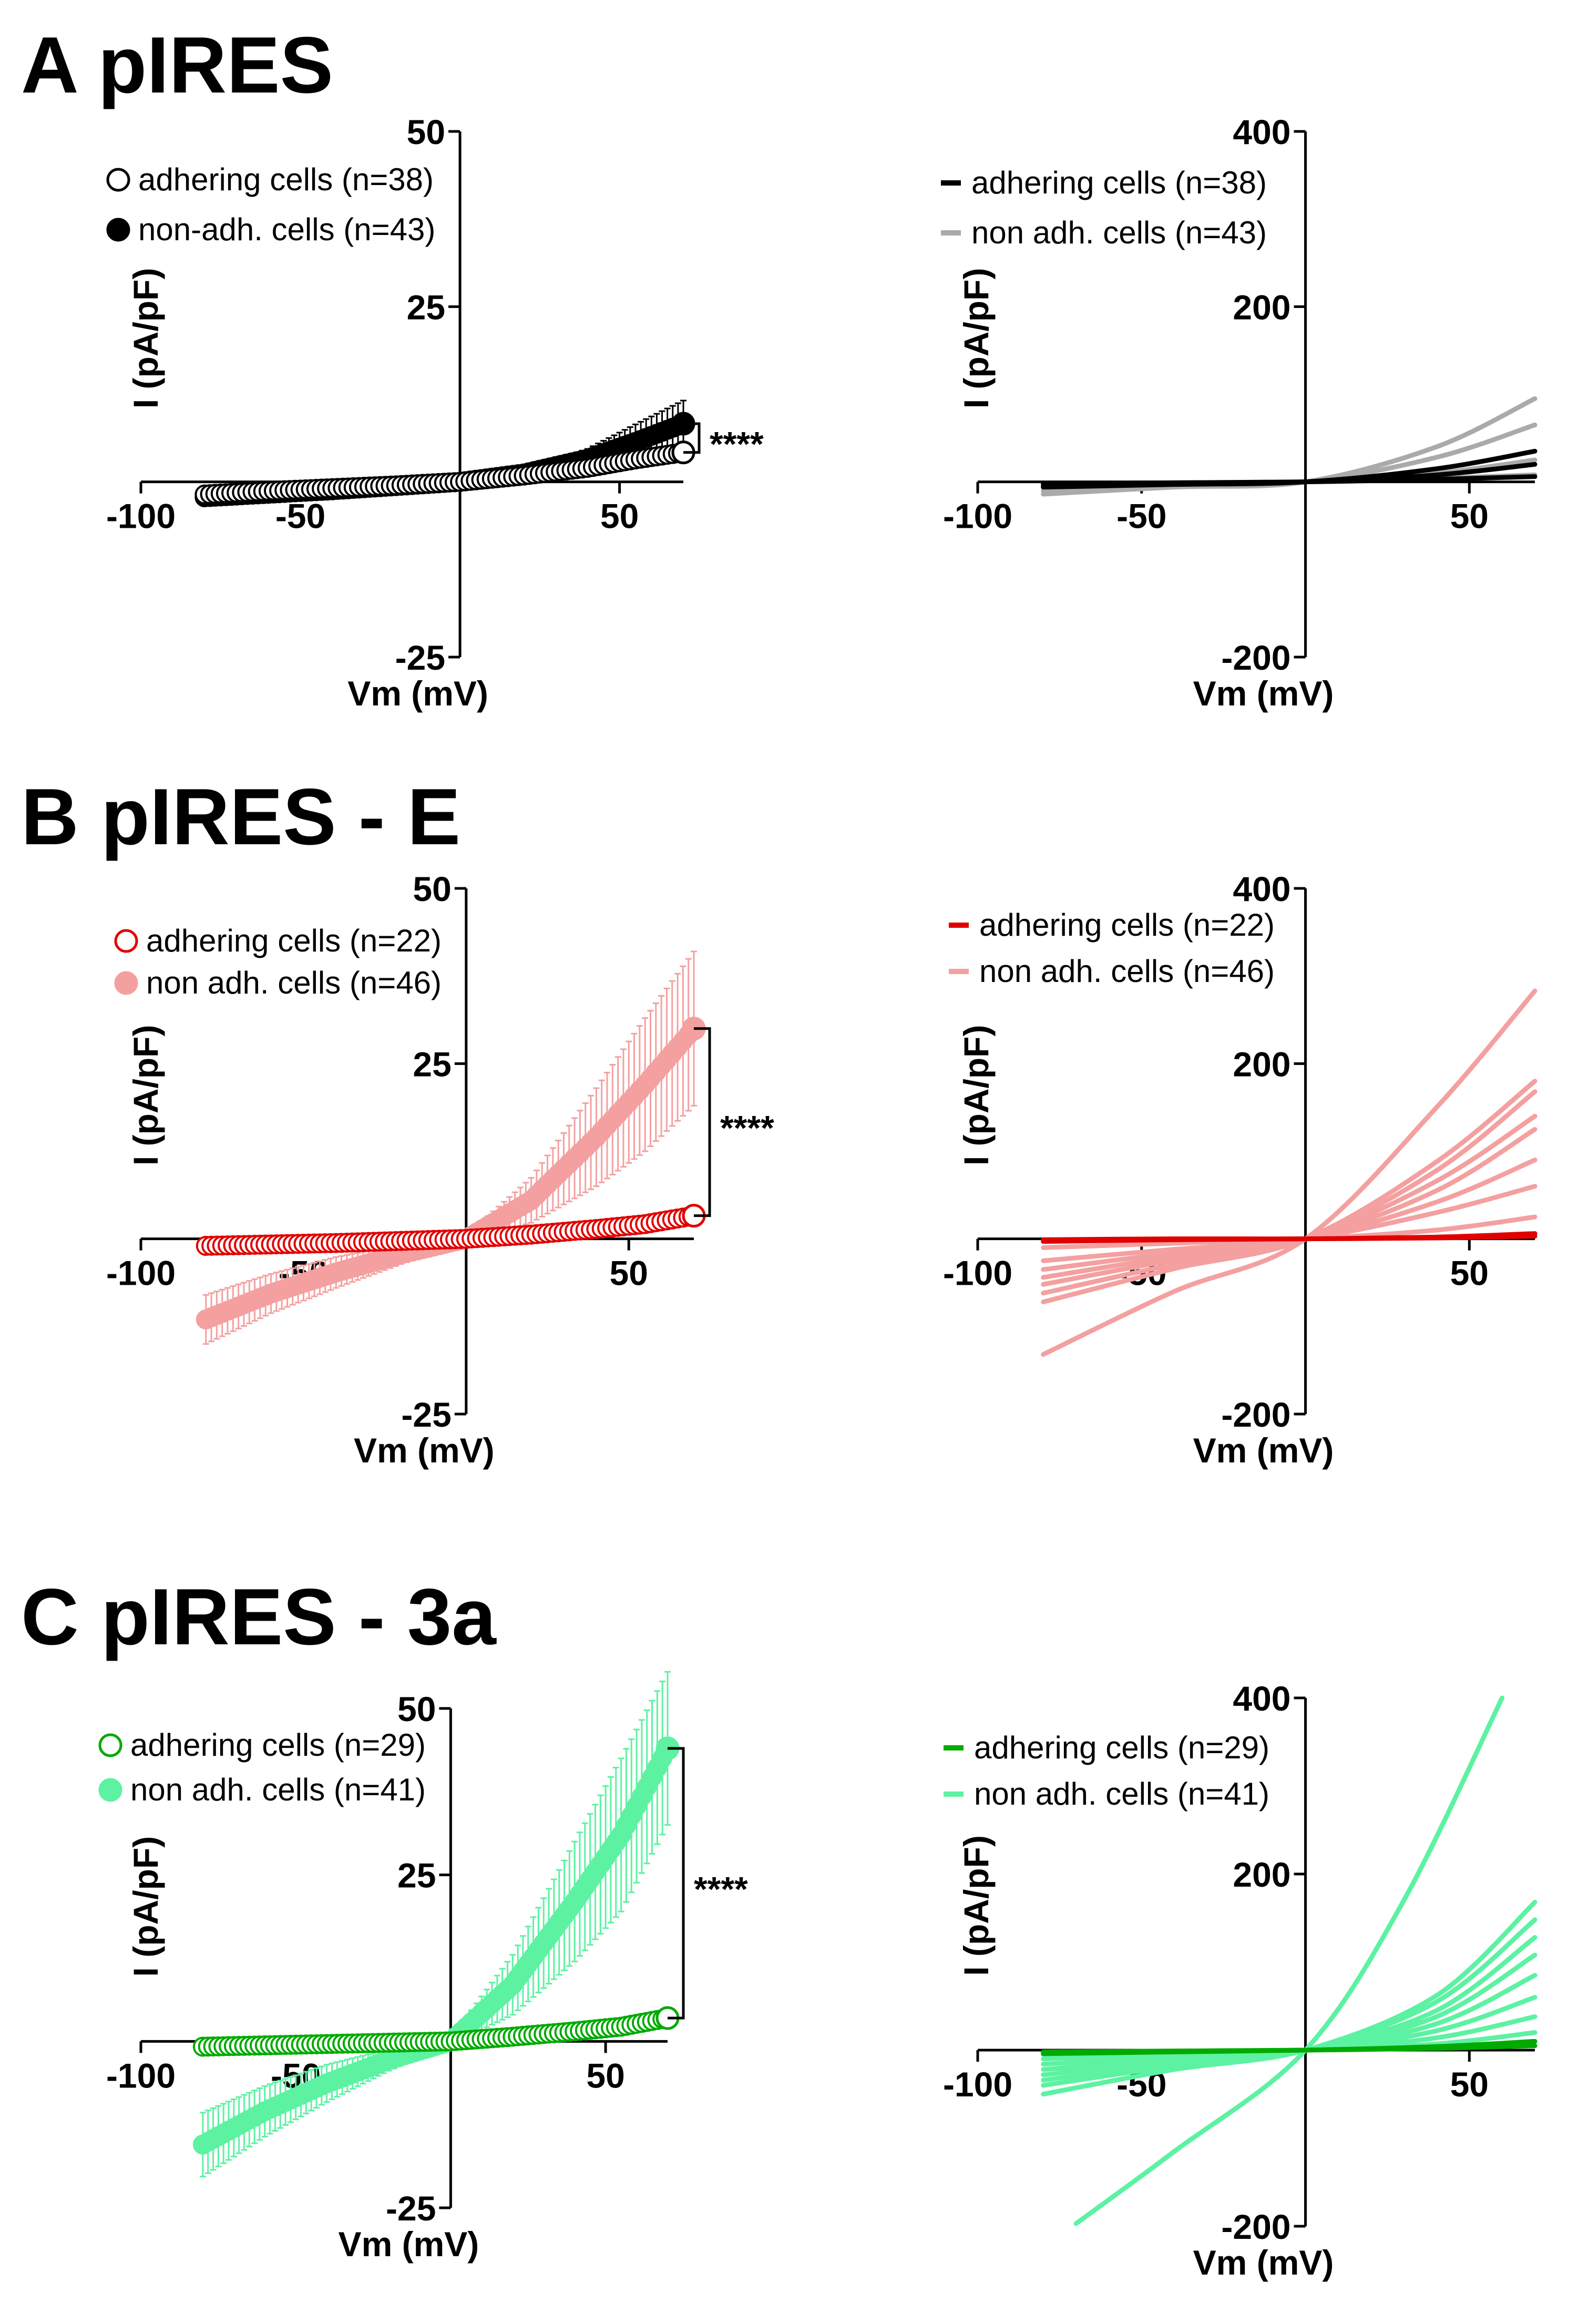 This screenshot has width=1578, height=2324. I want to click on panel-a-title: A pIRES, so click(177, 65).